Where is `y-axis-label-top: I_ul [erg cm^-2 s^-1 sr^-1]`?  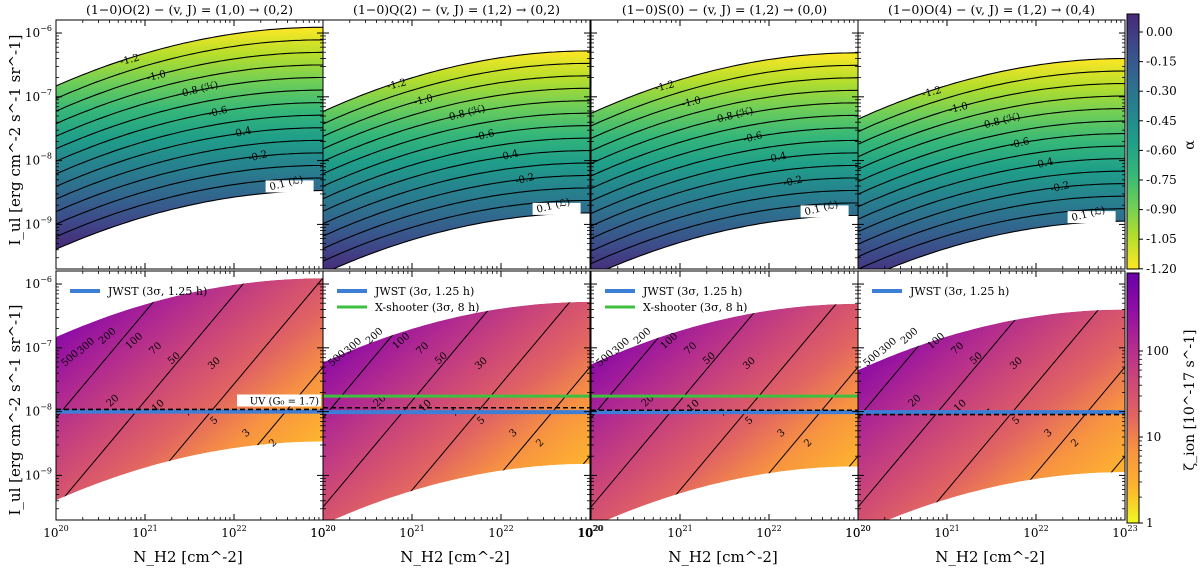 y-axis-label-top: I_ul [erg cm^-2 s^-1 sr^-1] is located at coordinates (15, 139).